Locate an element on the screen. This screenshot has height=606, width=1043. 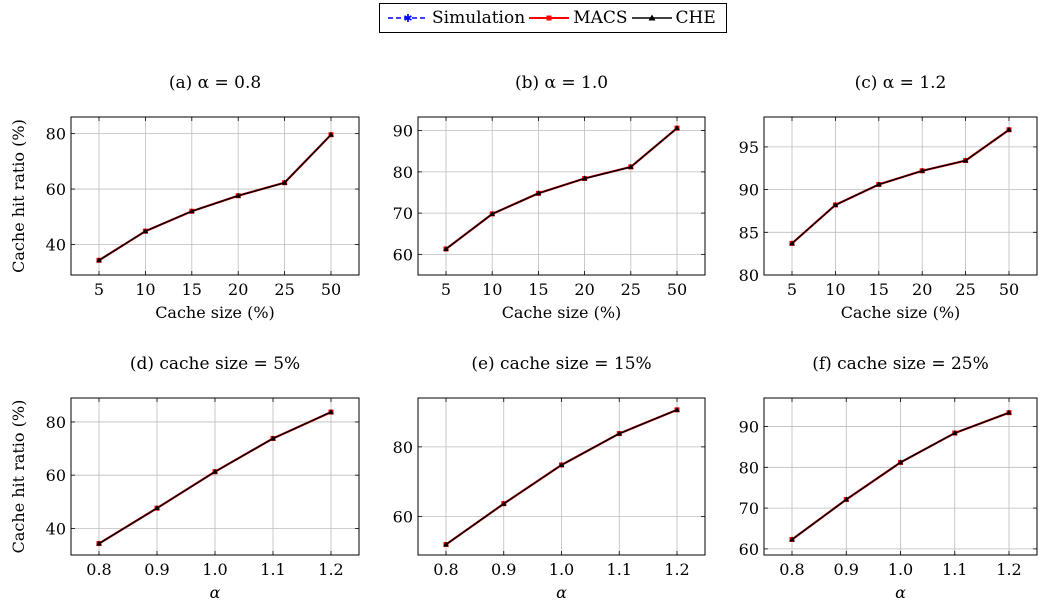
x-tick-label: 5 is located at coordinates (792, 289).